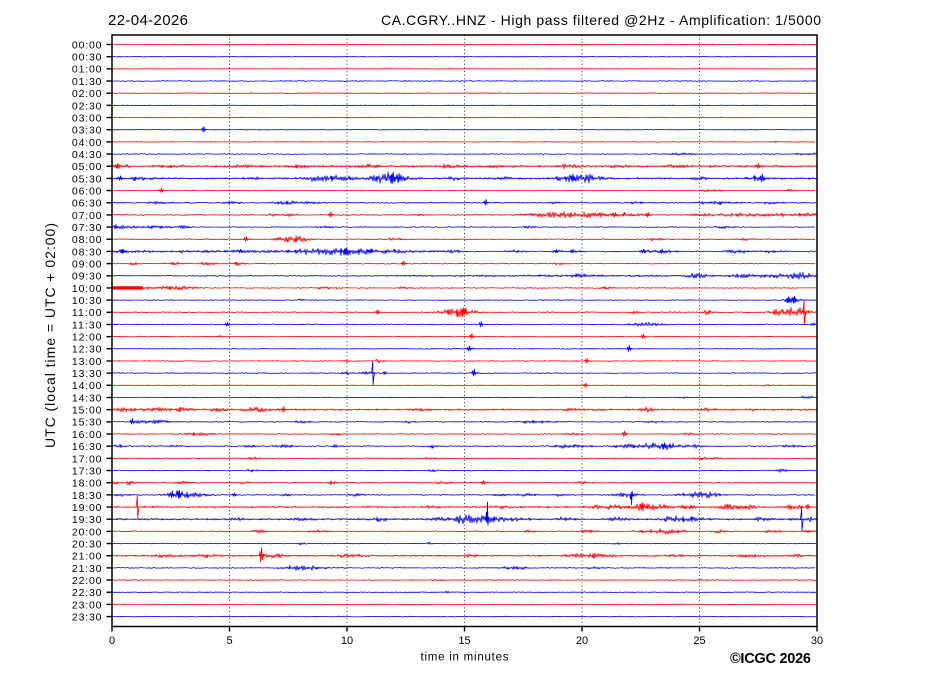 This screenshot has width=927, height=696. I want to click on svg-text: 22-04-2026, so click(148, 20).